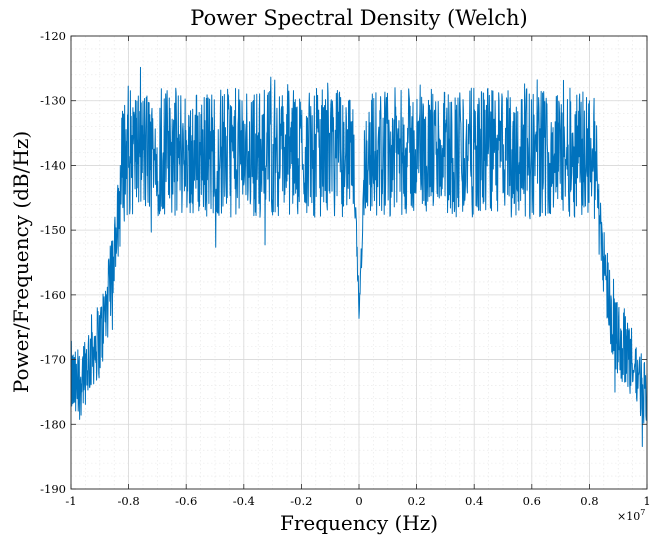 The height and width of the screenshot is (539, 660). I want to click on x-exponent-label: ×10⁷, so click(631, 515).